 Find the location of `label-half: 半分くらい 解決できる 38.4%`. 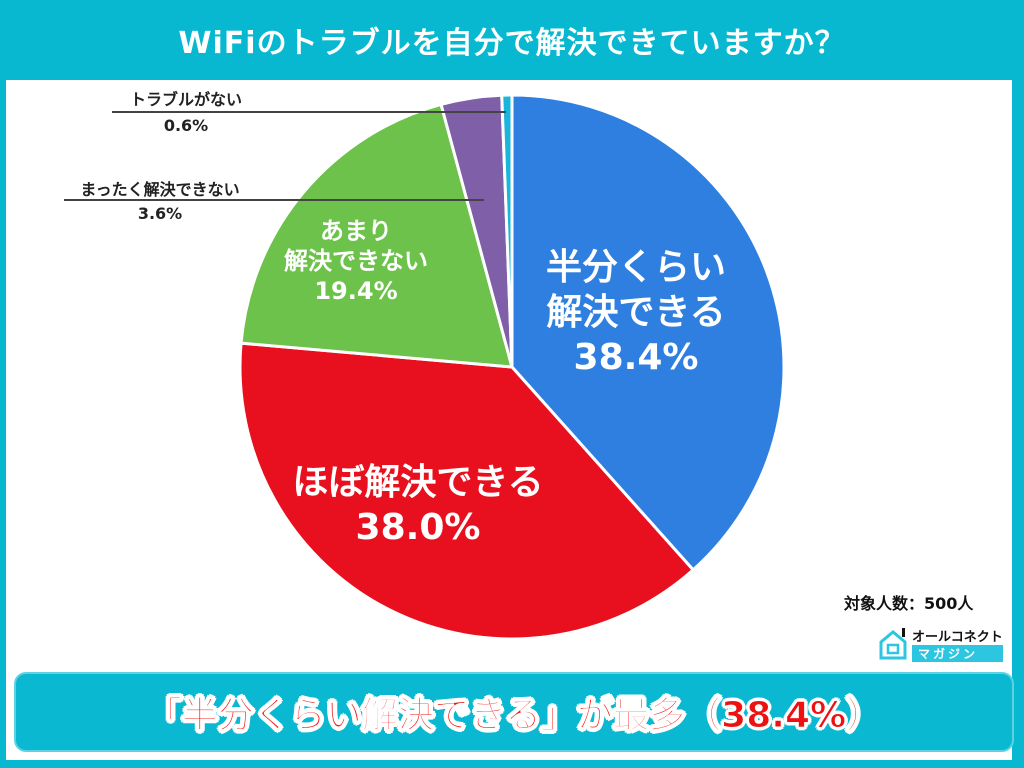

label-half: 半分くらい 解決できる 38.4% is located at coordinates (636, 312).